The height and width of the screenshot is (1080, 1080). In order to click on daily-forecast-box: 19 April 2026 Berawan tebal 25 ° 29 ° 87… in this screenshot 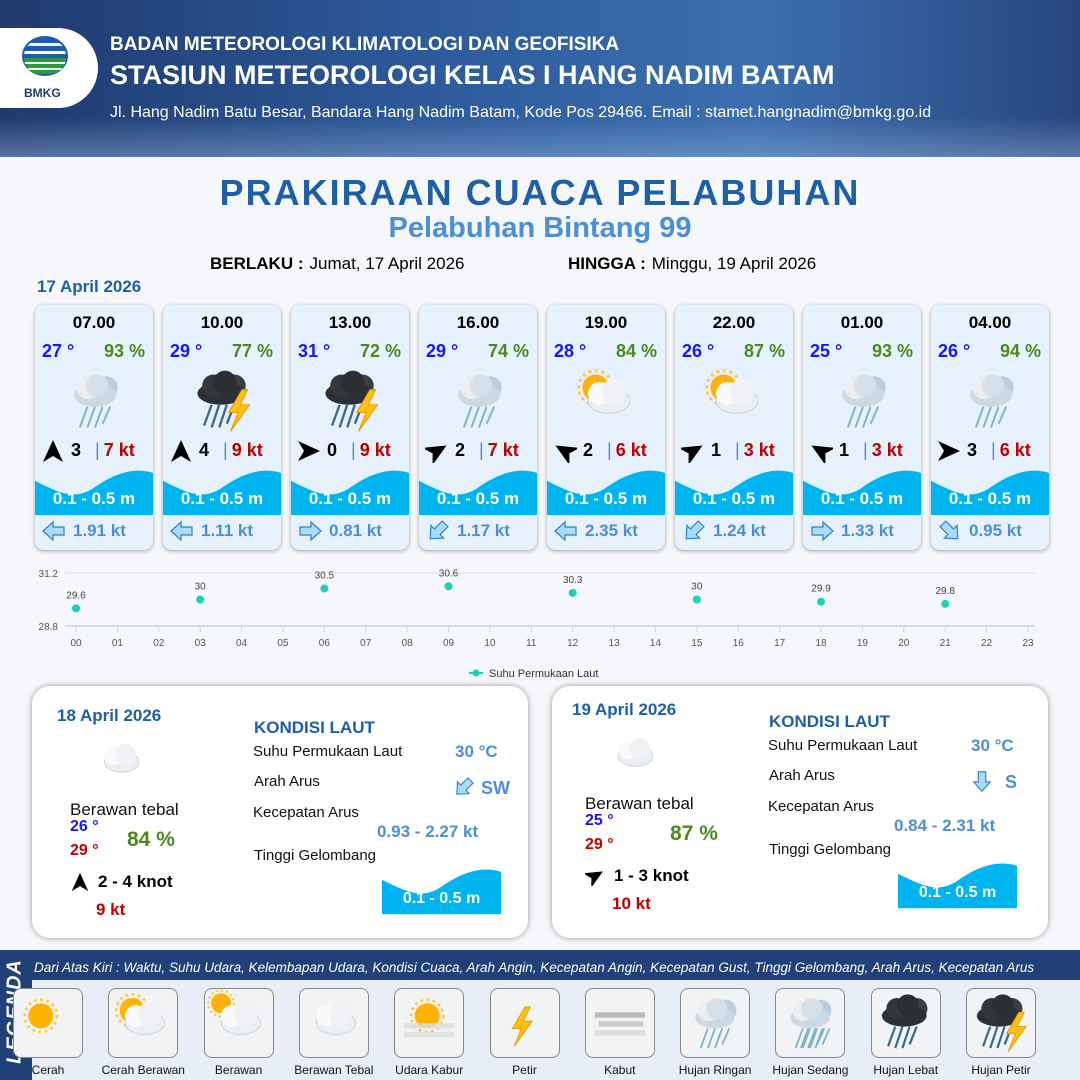, I will do `click(800, 812)`.